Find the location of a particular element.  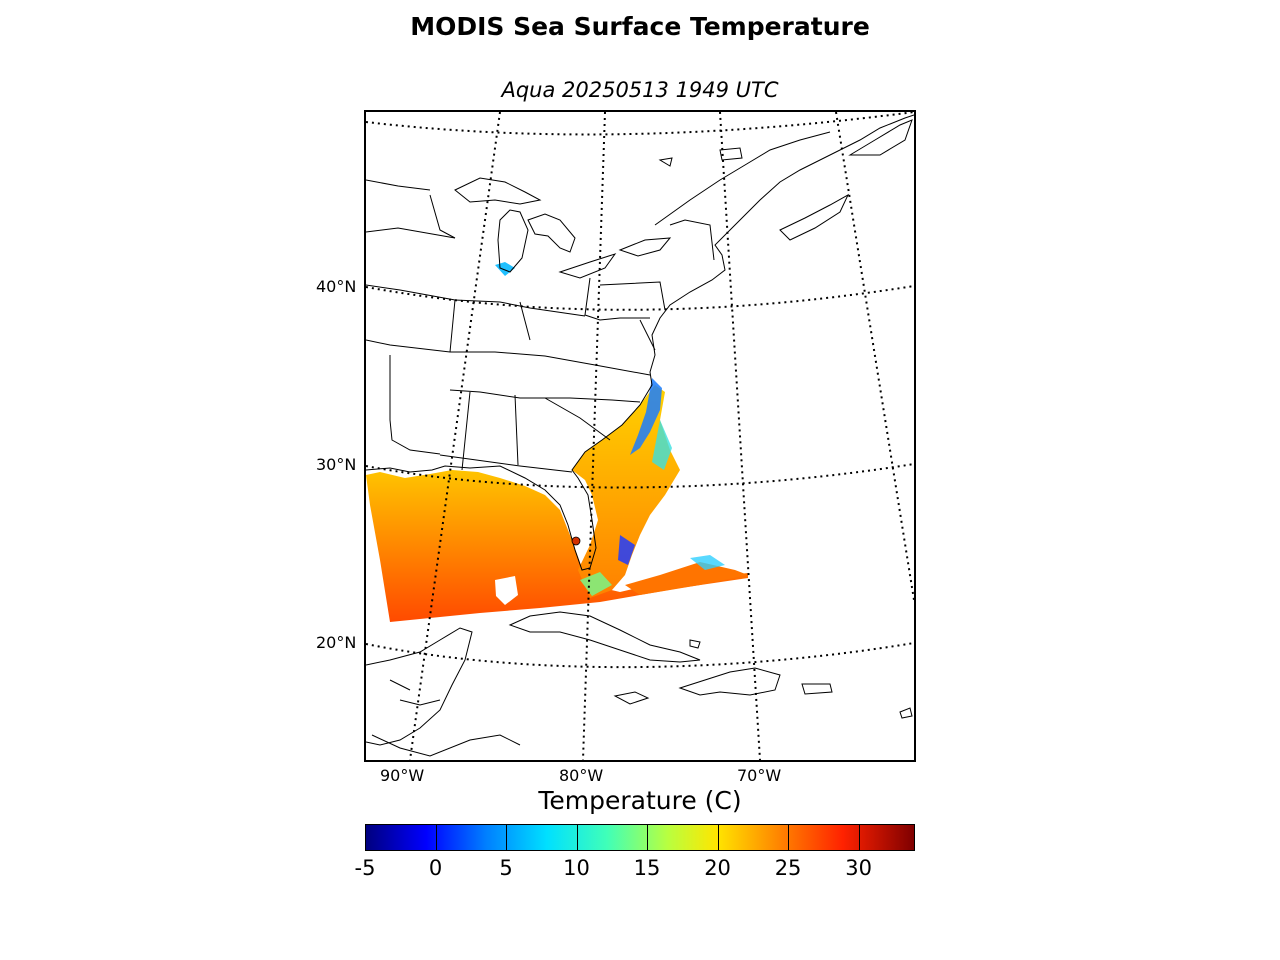

cloud-gap is located at coordinates (506, 590).